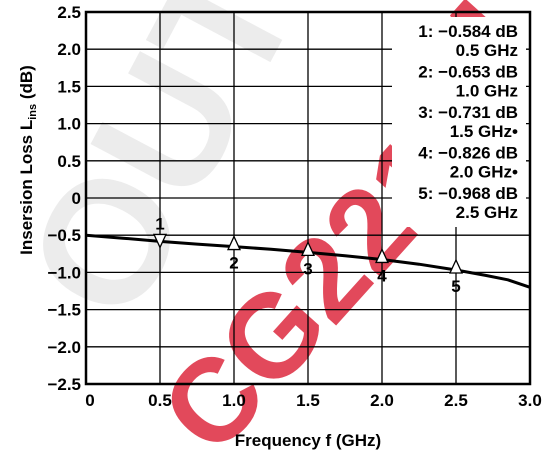 Image resolution: width=553 pixels, height=457 pixels. I want to click on marker-label-2: 2, so click(233, 263).